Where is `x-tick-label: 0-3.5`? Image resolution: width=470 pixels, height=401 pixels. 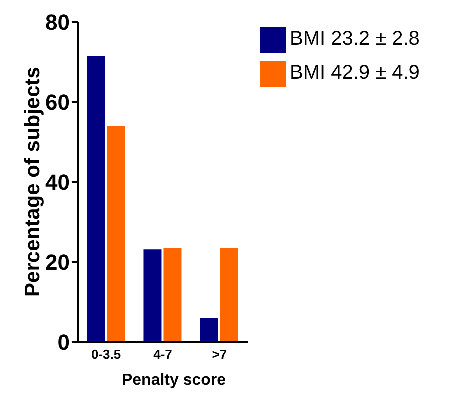 x-tick-label: 0-3.5 is located at coordinates (107, 354).